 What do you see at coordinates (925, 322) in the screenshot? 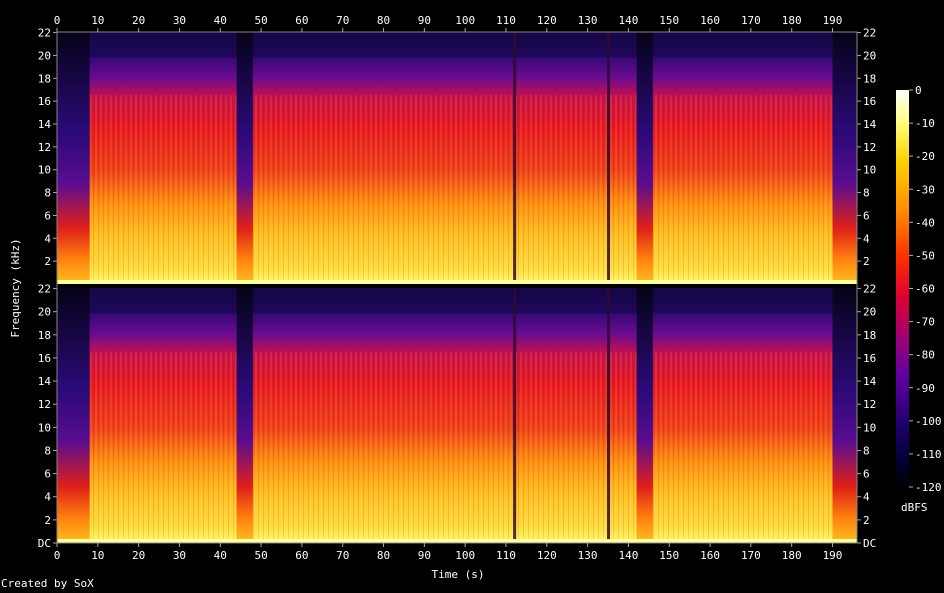
I see `colorbar-tick-label: -70` at bounding box center [925, 322].